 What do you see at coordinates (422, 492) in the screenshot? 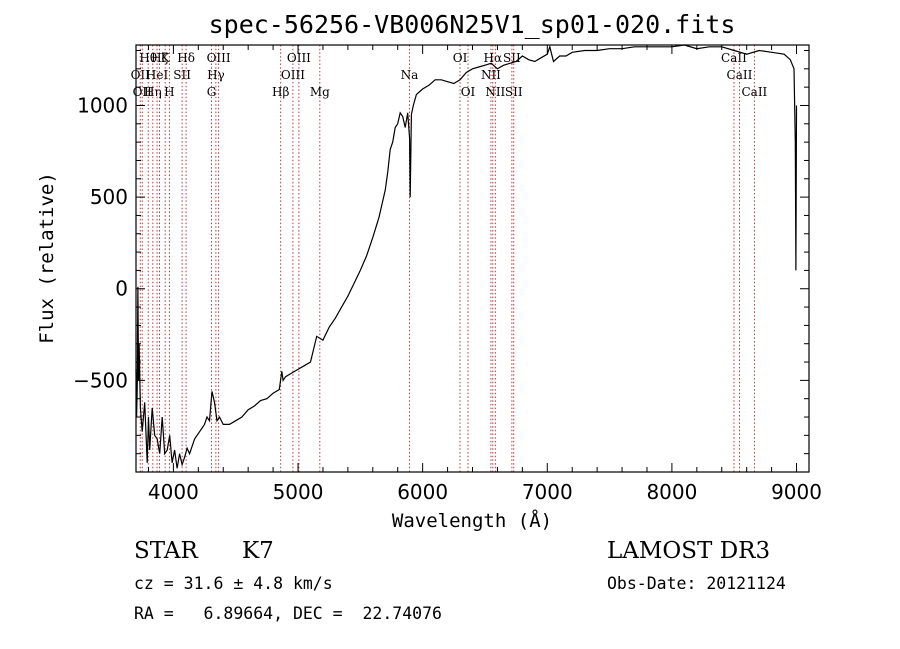
I see `x-tick-label: 6000` at bounding box center [422, 492].